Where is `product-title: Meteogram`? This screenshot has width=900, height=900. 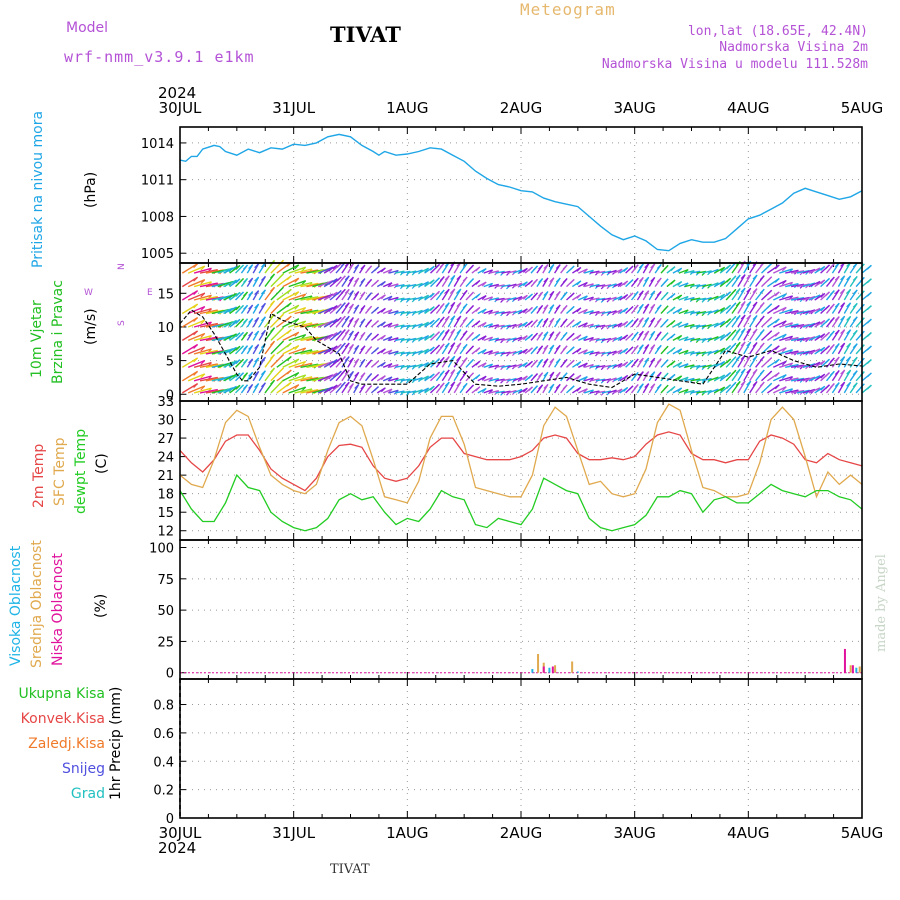 product-title: Meteogram is located at coordinates (568, 9).